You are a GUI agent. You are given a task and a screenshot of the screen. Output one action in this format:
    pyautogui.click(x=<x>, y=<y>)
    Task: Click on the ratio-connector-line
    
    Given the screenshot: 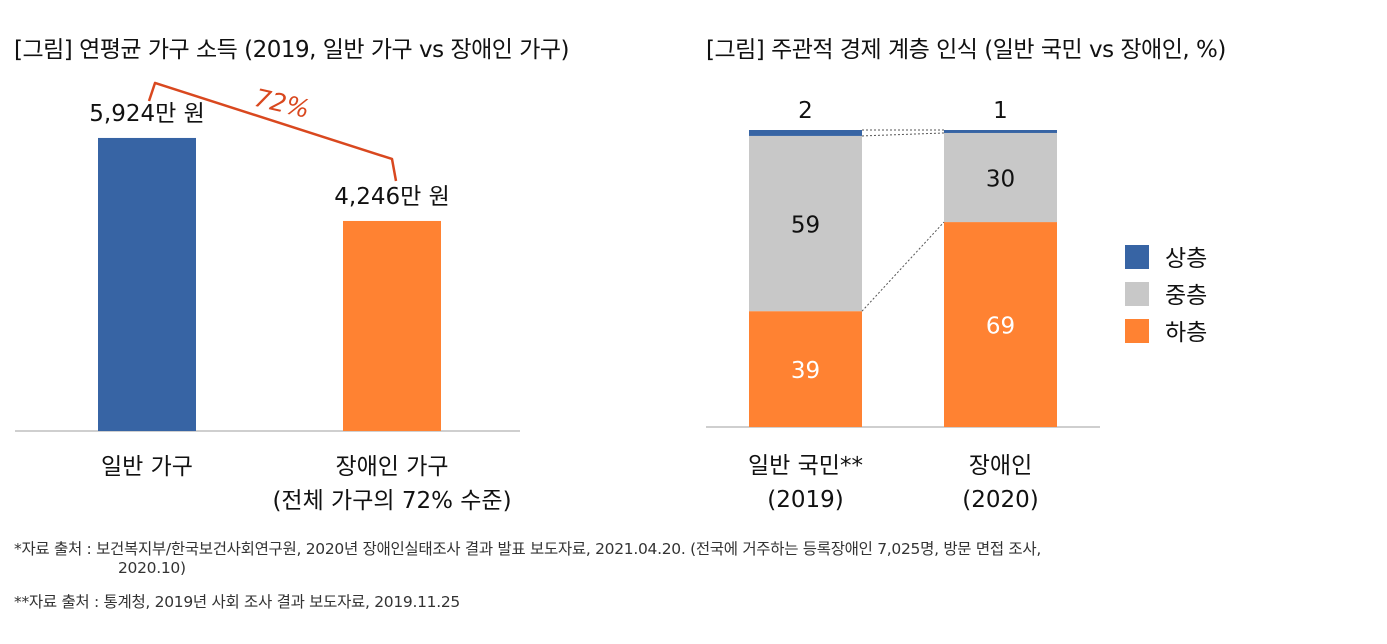 What is the action you would take?
    pyautogui.click(x=272, y=131)
    